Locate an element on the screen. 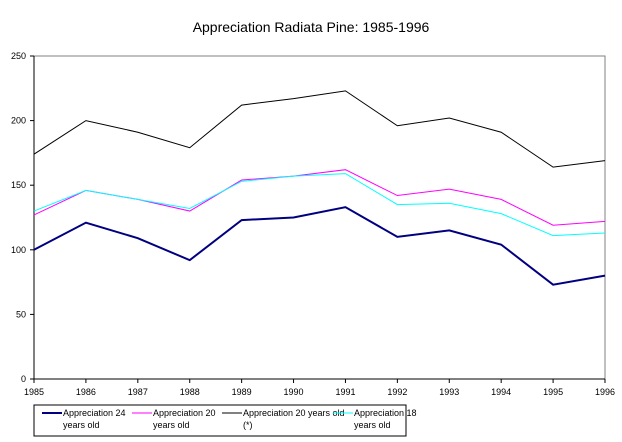 The image size is (622, 442). y-tick-label: 200 is located at coordinates (18, 121).